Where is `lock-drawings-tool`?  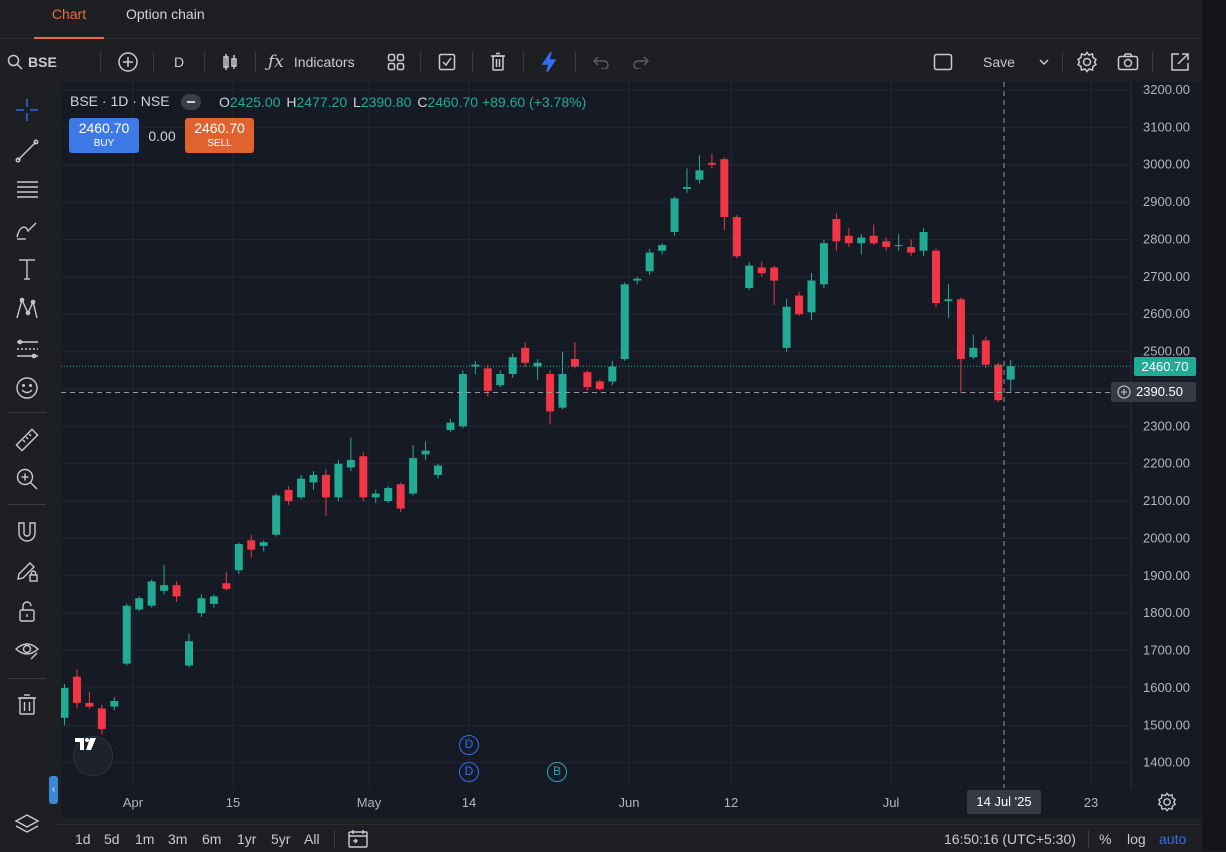 lock-drawings-tool is located at coordinates (27, 571).